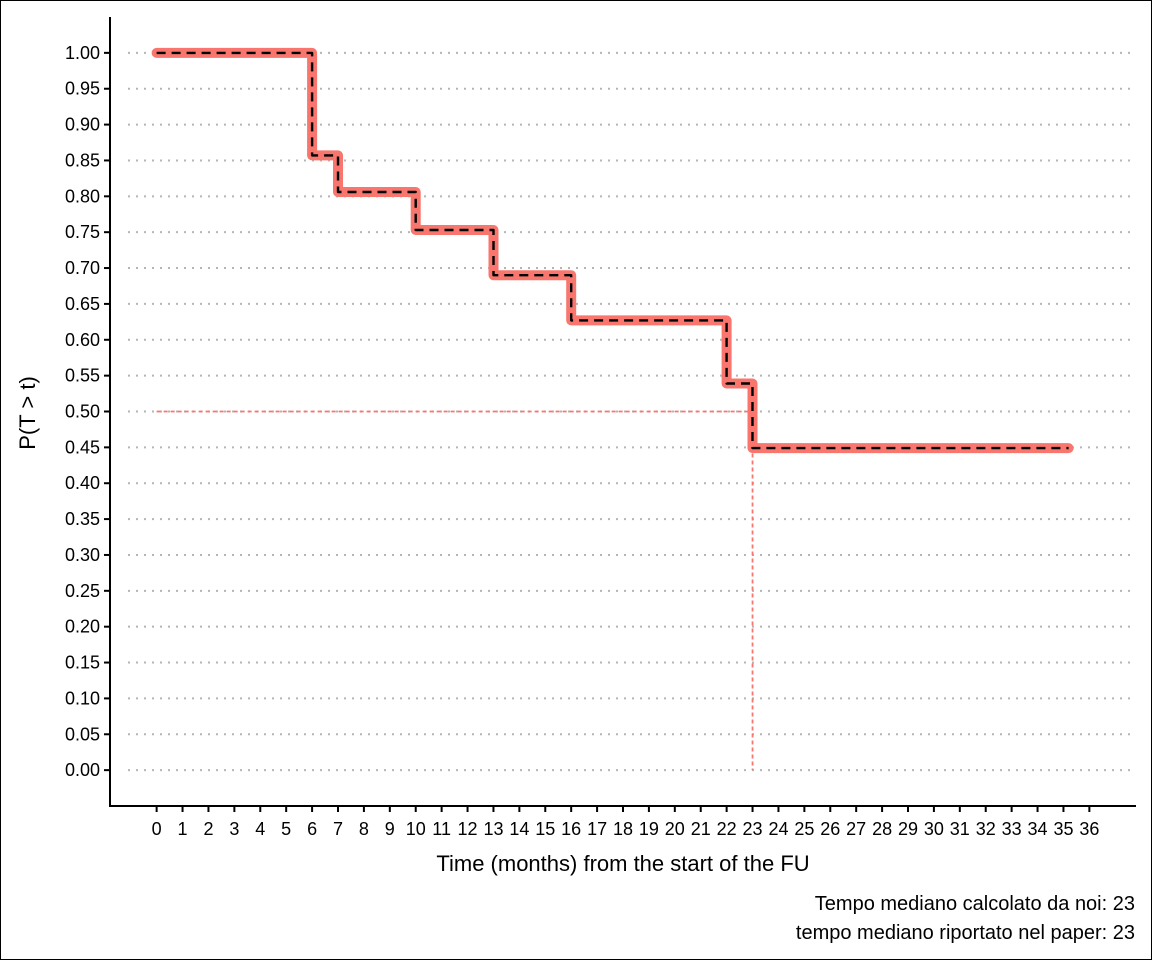  What do you see at coordinates (82, 627) in the screenshot?
I see `y-tick-label: 0.20` at bounding box center [82, 627].